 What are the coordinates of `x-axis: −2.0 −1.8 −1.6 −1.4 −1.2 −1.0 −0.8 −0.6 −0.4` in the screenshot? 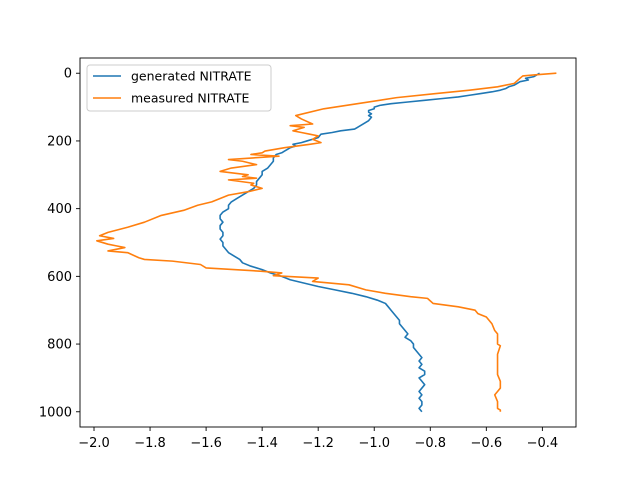 It's located at (318, 439).